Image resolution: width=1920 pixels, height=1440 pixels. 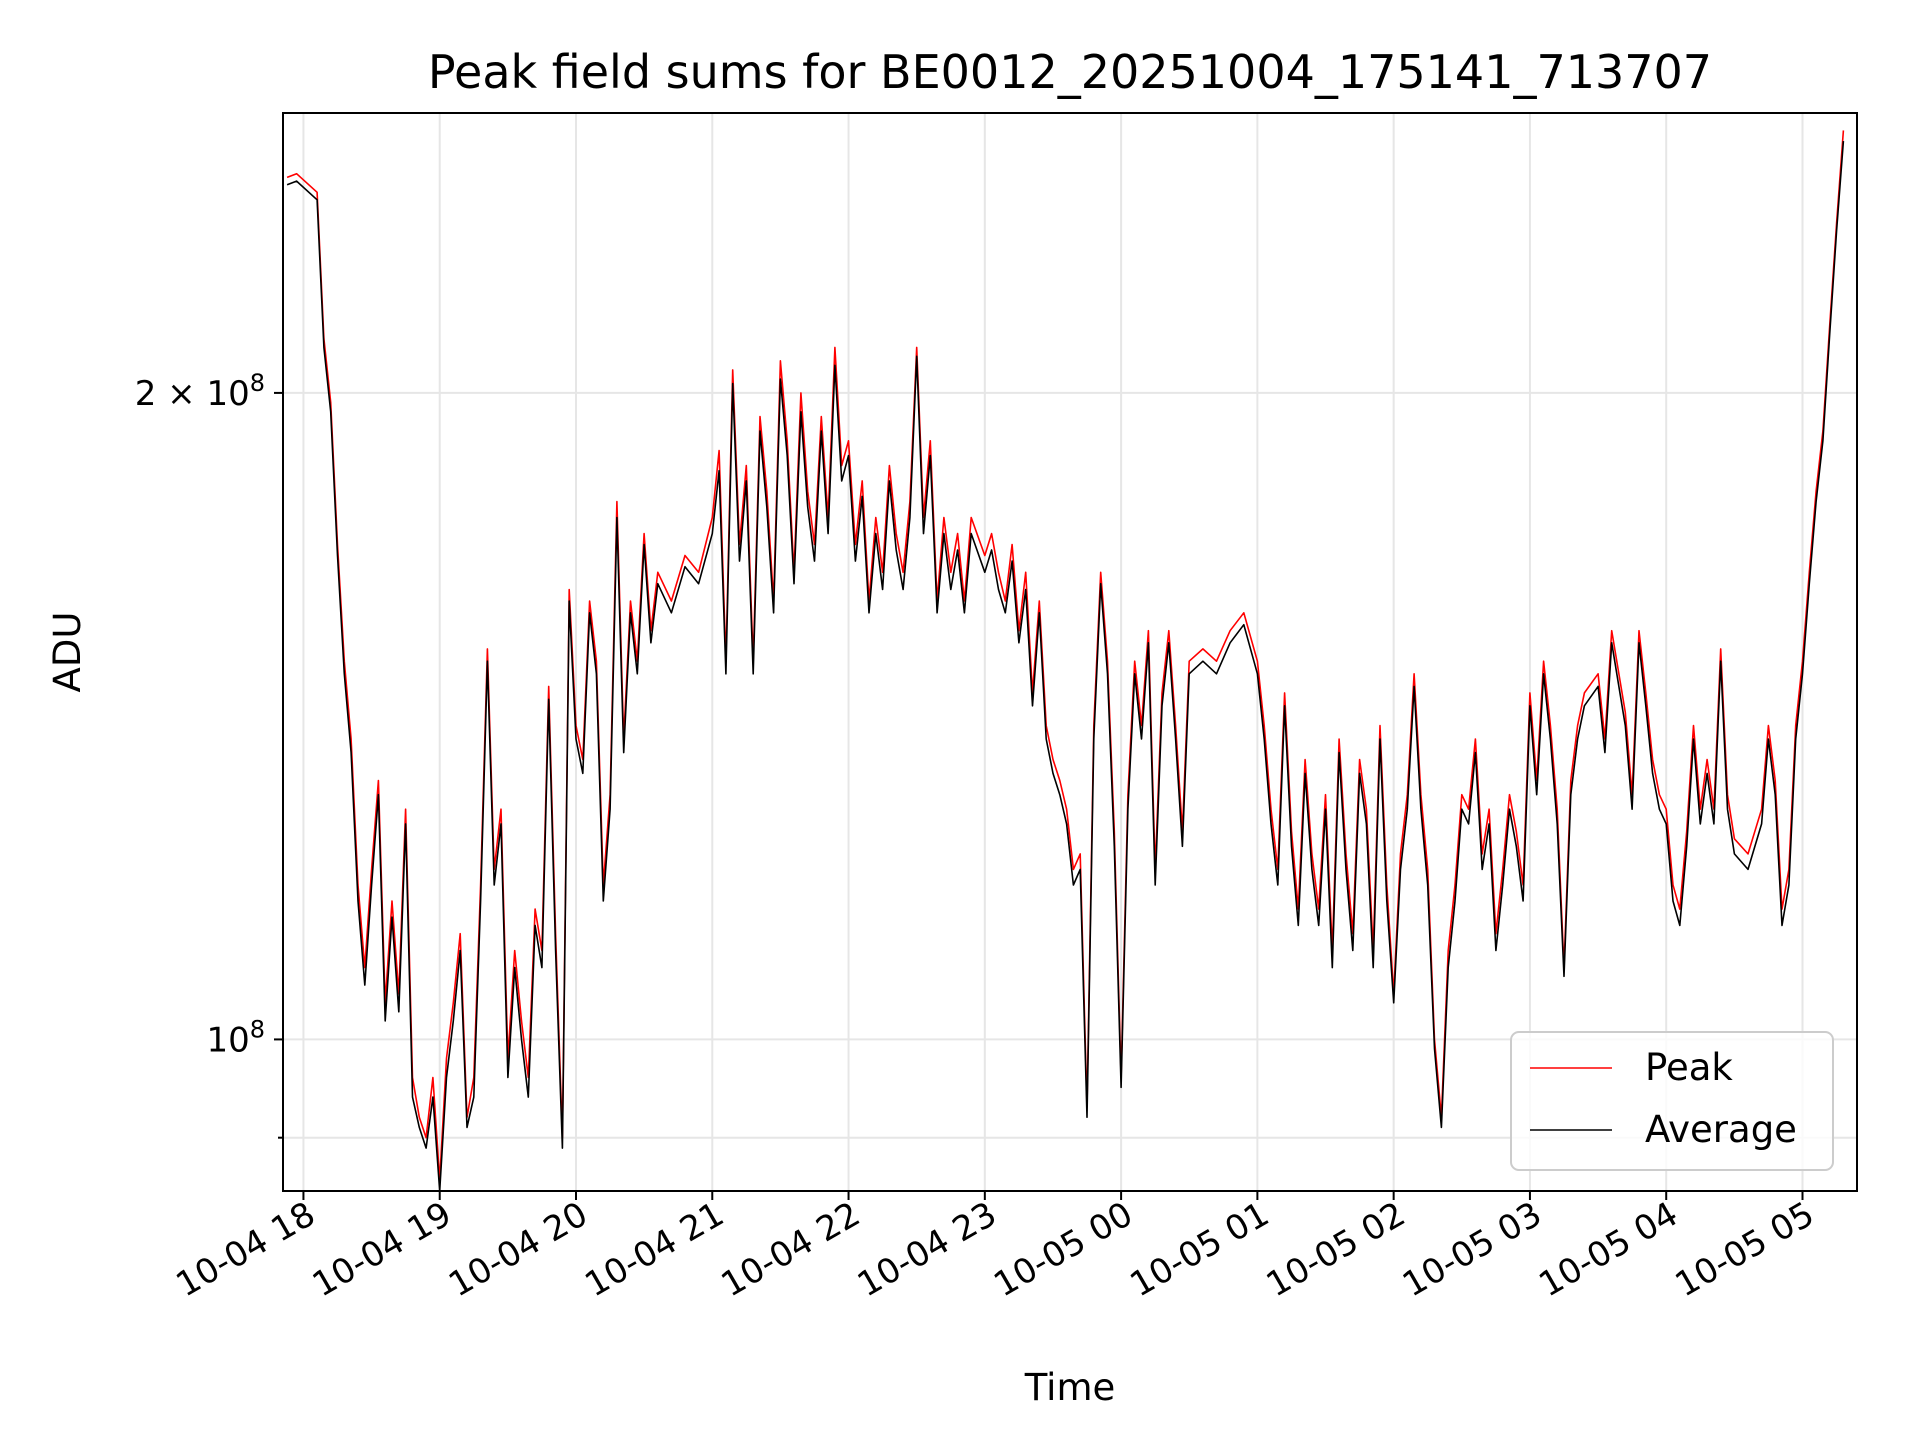 What do you see at coordinates (209, 754) in the screenshot?
I see `y-axis: 108 2 × 108` at bounding box center [209, 754].